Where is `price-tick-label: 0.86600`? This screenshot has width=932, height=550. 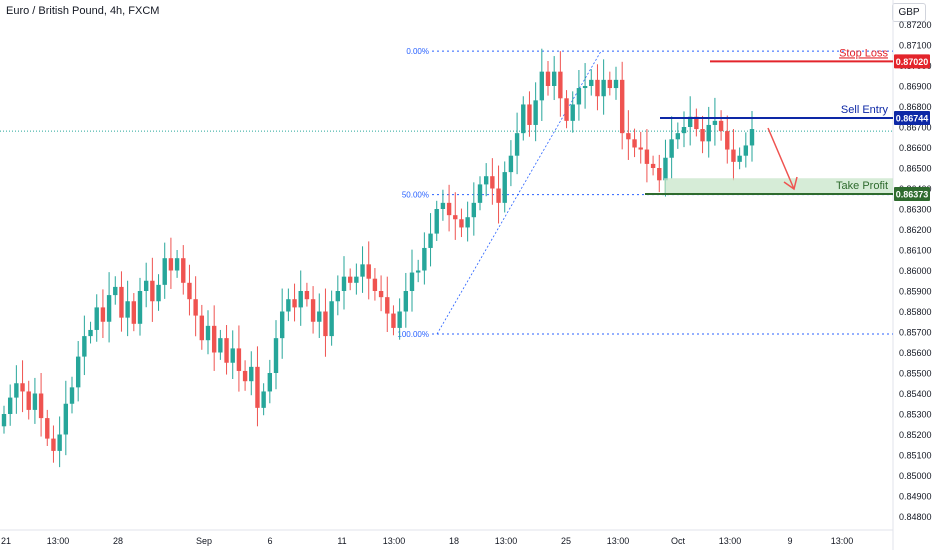
price-tick-label: 0.86600 is located at coordinates (915, 148).